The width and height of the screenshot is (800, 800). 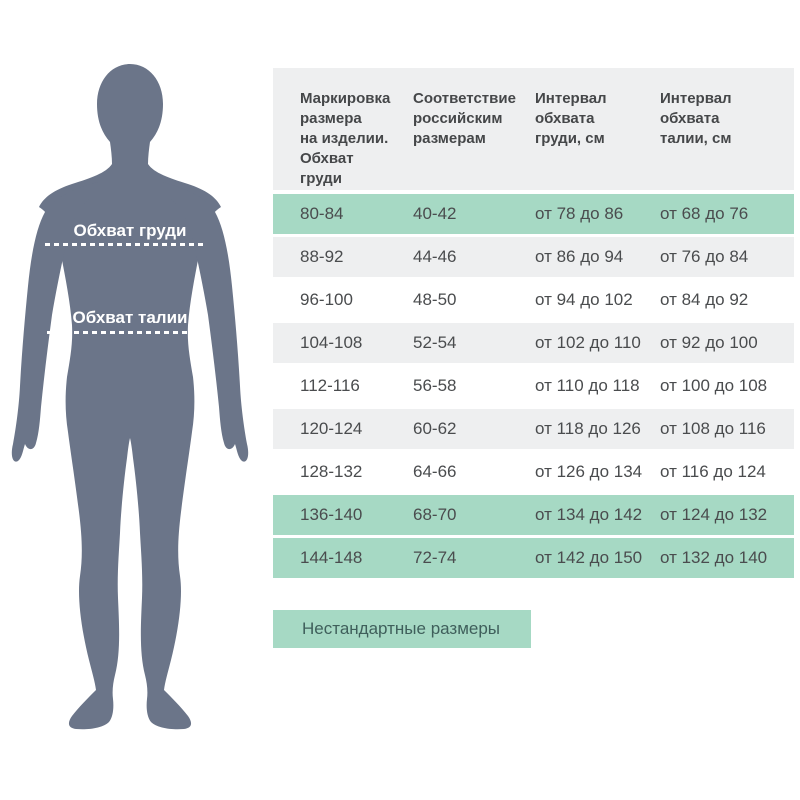 What do you see at coordinates (435, 557) in the screenshot?
I see `cell-russian-size: 72-74` at bounding box center [435, 557].